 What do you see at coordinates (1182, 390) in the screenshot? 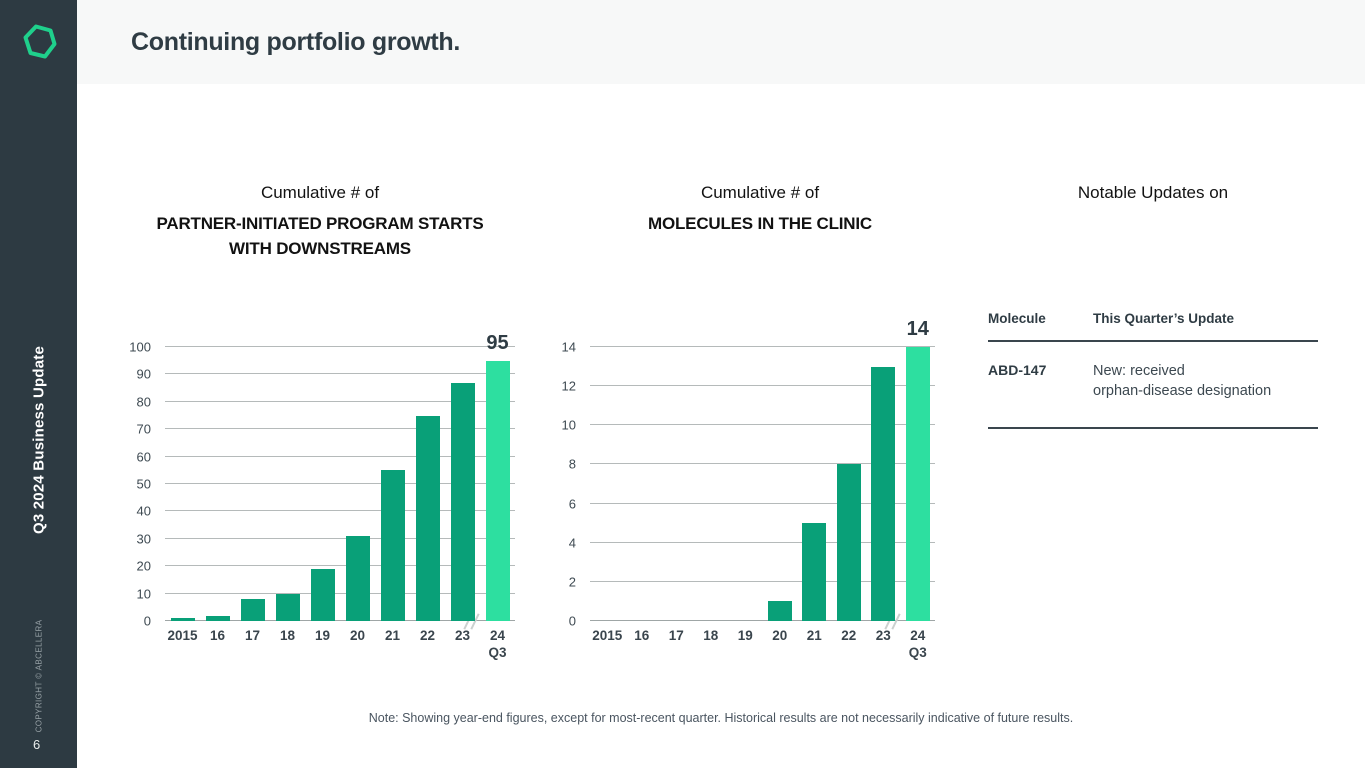
I see `update-line2: orphan-disease designation` at bounding box center [1182, 390].